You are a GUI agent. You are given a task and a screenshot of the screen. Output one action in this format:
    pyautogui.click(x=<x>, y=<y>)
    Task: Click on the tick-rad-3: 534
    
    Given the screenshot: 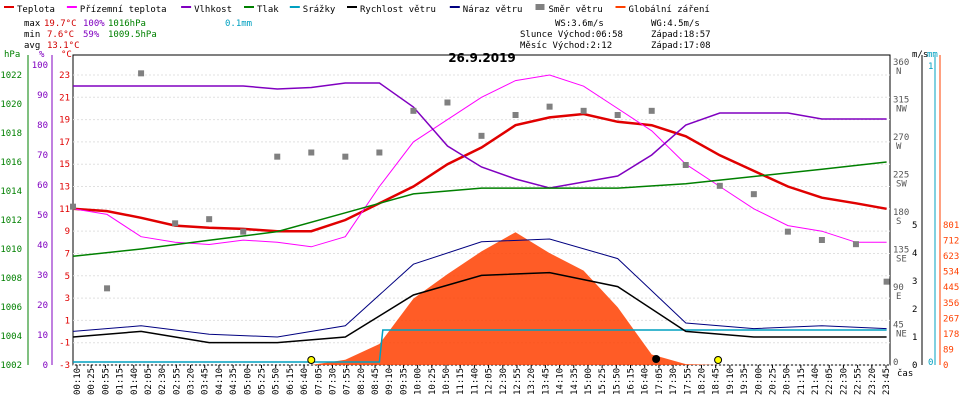 What is the action you would take?
    pyautogui.click(x=951, y=273)
    